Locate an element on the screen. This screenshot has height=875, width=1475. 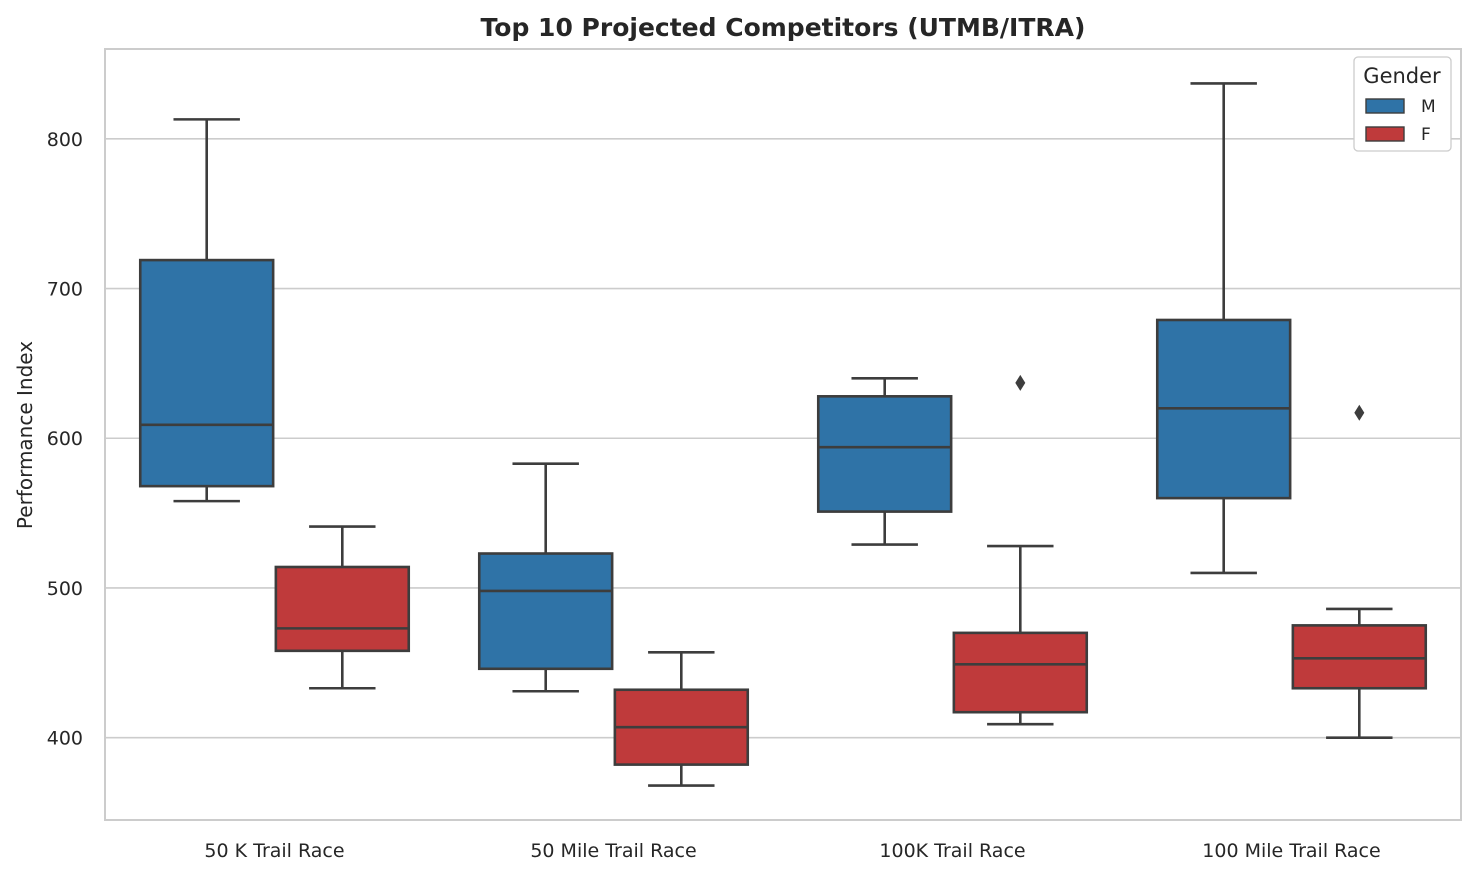
chart-title: Top 10 Projected Competitors (UTMB/ITRA) is located at coordinates (783, 27).